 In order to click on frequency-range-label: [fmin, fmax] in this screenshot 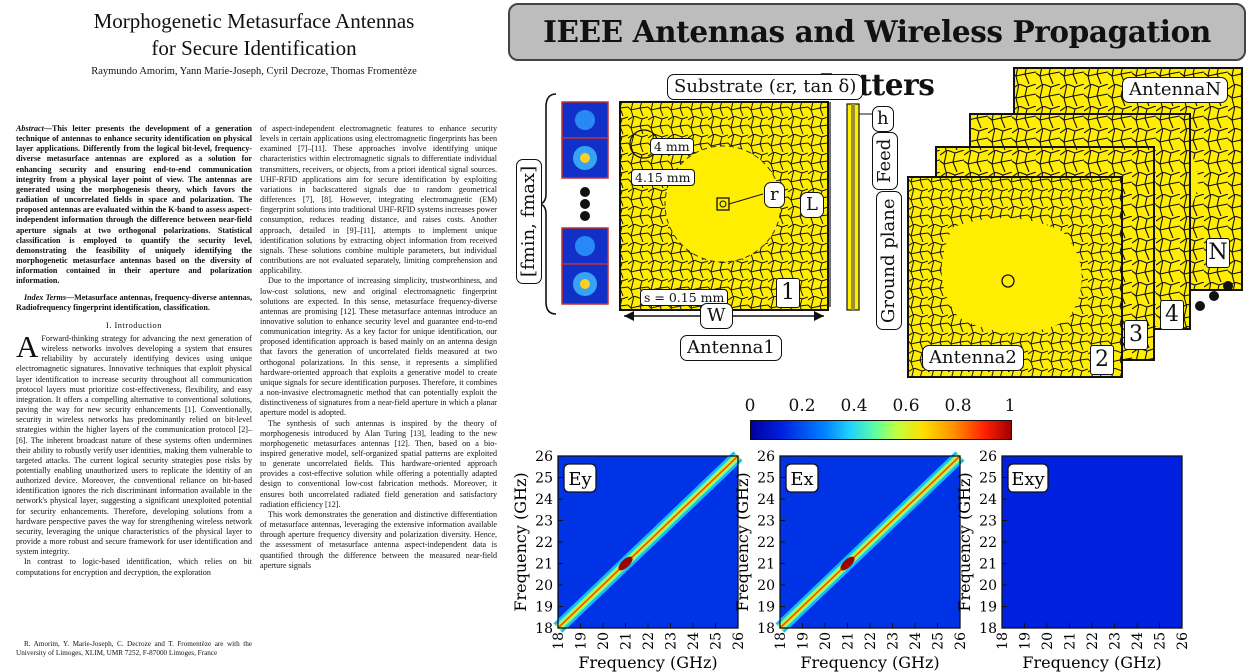, I will do `click(529, 221)`.